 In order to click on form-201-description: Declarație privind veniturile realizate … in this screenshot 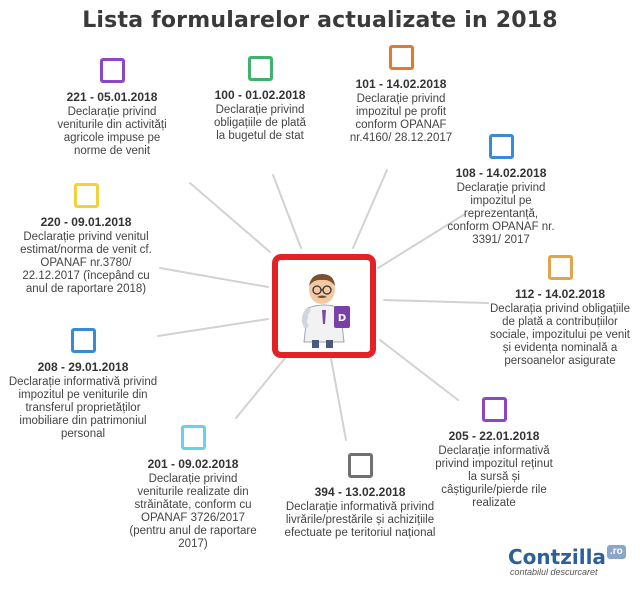, I will do `click(193, 511)`.